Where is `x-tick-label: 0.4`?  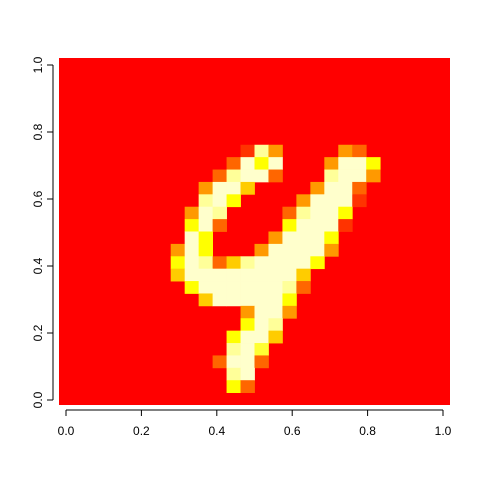 x-tick-label: 0.4 is located at coordinates (216, 431).